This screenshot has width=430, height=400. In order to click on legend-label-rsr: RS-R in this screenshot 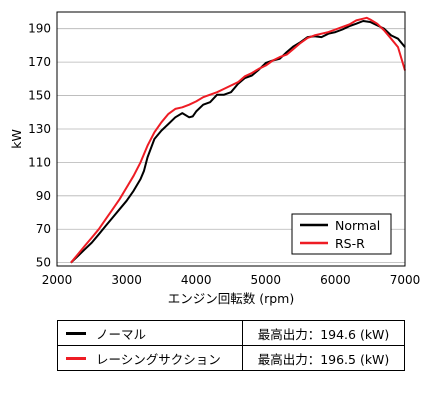, I will do `click(350, 243)`.